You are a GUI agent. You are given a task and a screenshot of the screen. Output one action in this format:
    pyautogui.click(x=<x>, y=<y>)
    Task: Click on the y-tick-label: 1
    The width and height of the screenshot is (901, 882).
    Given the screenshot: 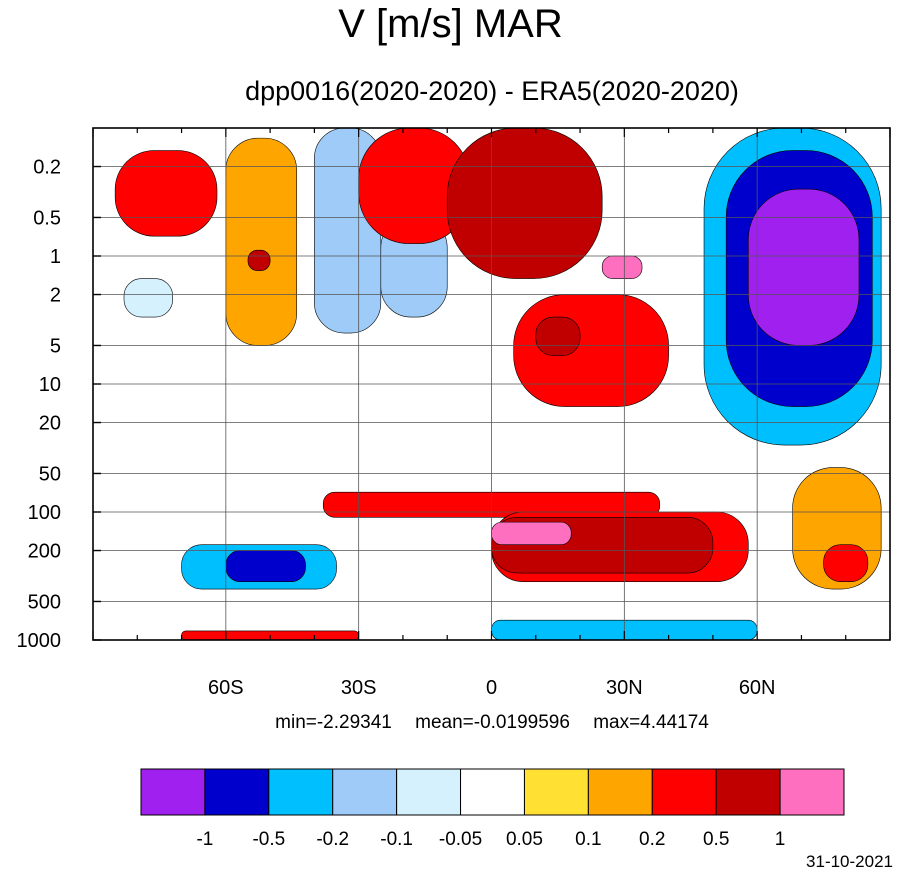 What is the action you would take?
    pyautogui.click(x=55, y=257)
    